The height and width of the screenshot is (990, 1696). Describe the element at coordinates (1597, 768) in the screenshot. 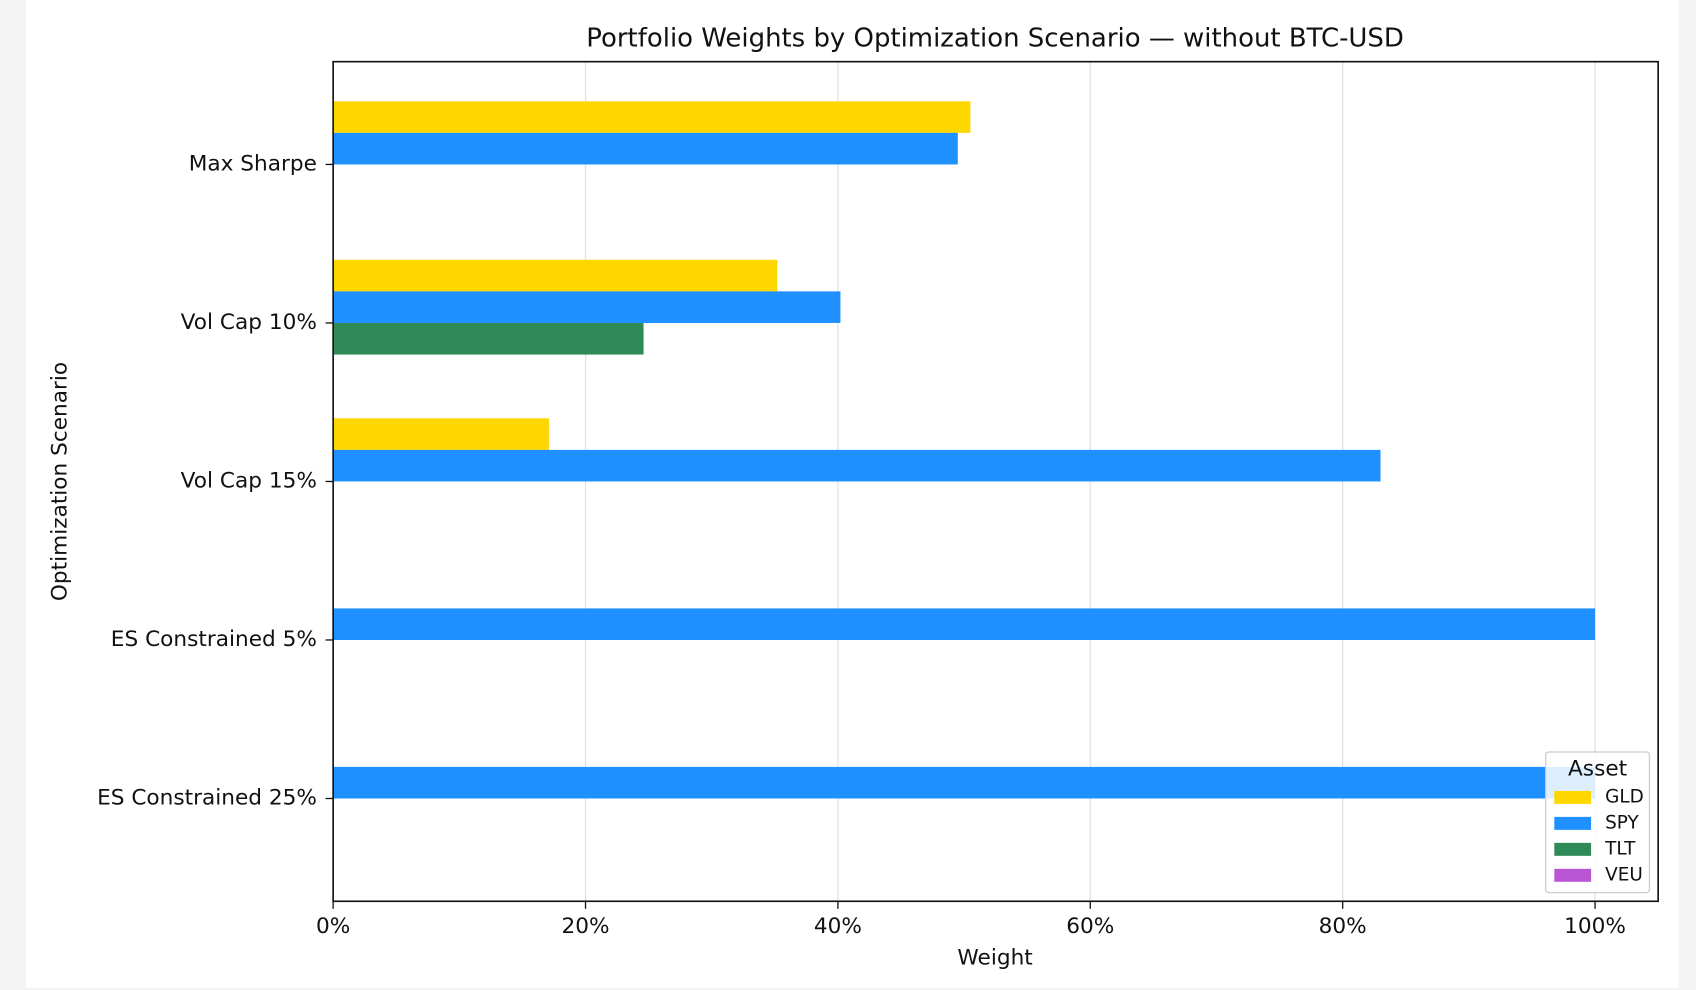

I see `legend-title: Asset` at that location.